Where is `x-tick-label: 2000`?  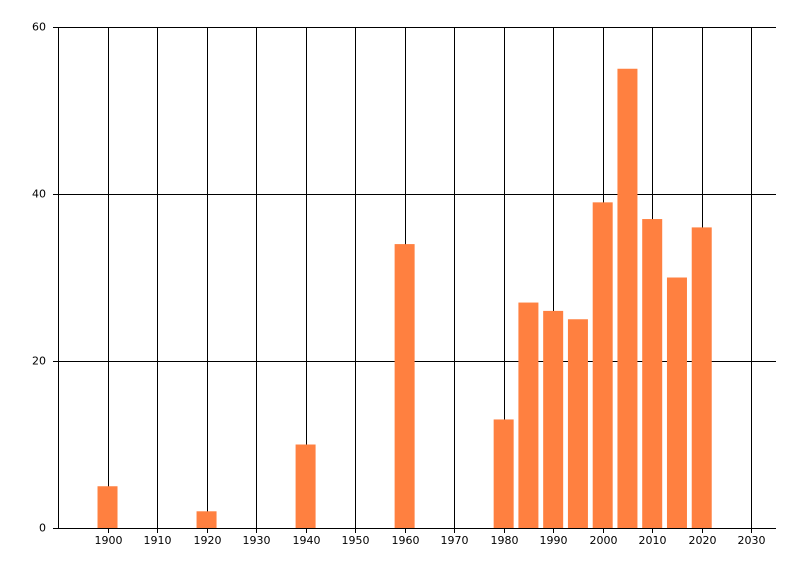
x-tick-label: 2000 is located at coordinates (604, 540).